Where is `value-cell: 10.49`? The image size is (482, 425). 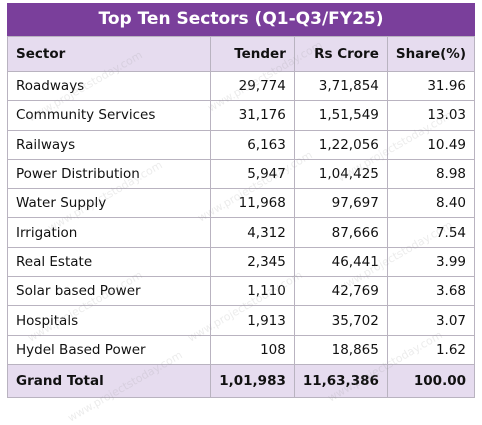
value-cell: 10.49 is located at coordinates (431, 144).